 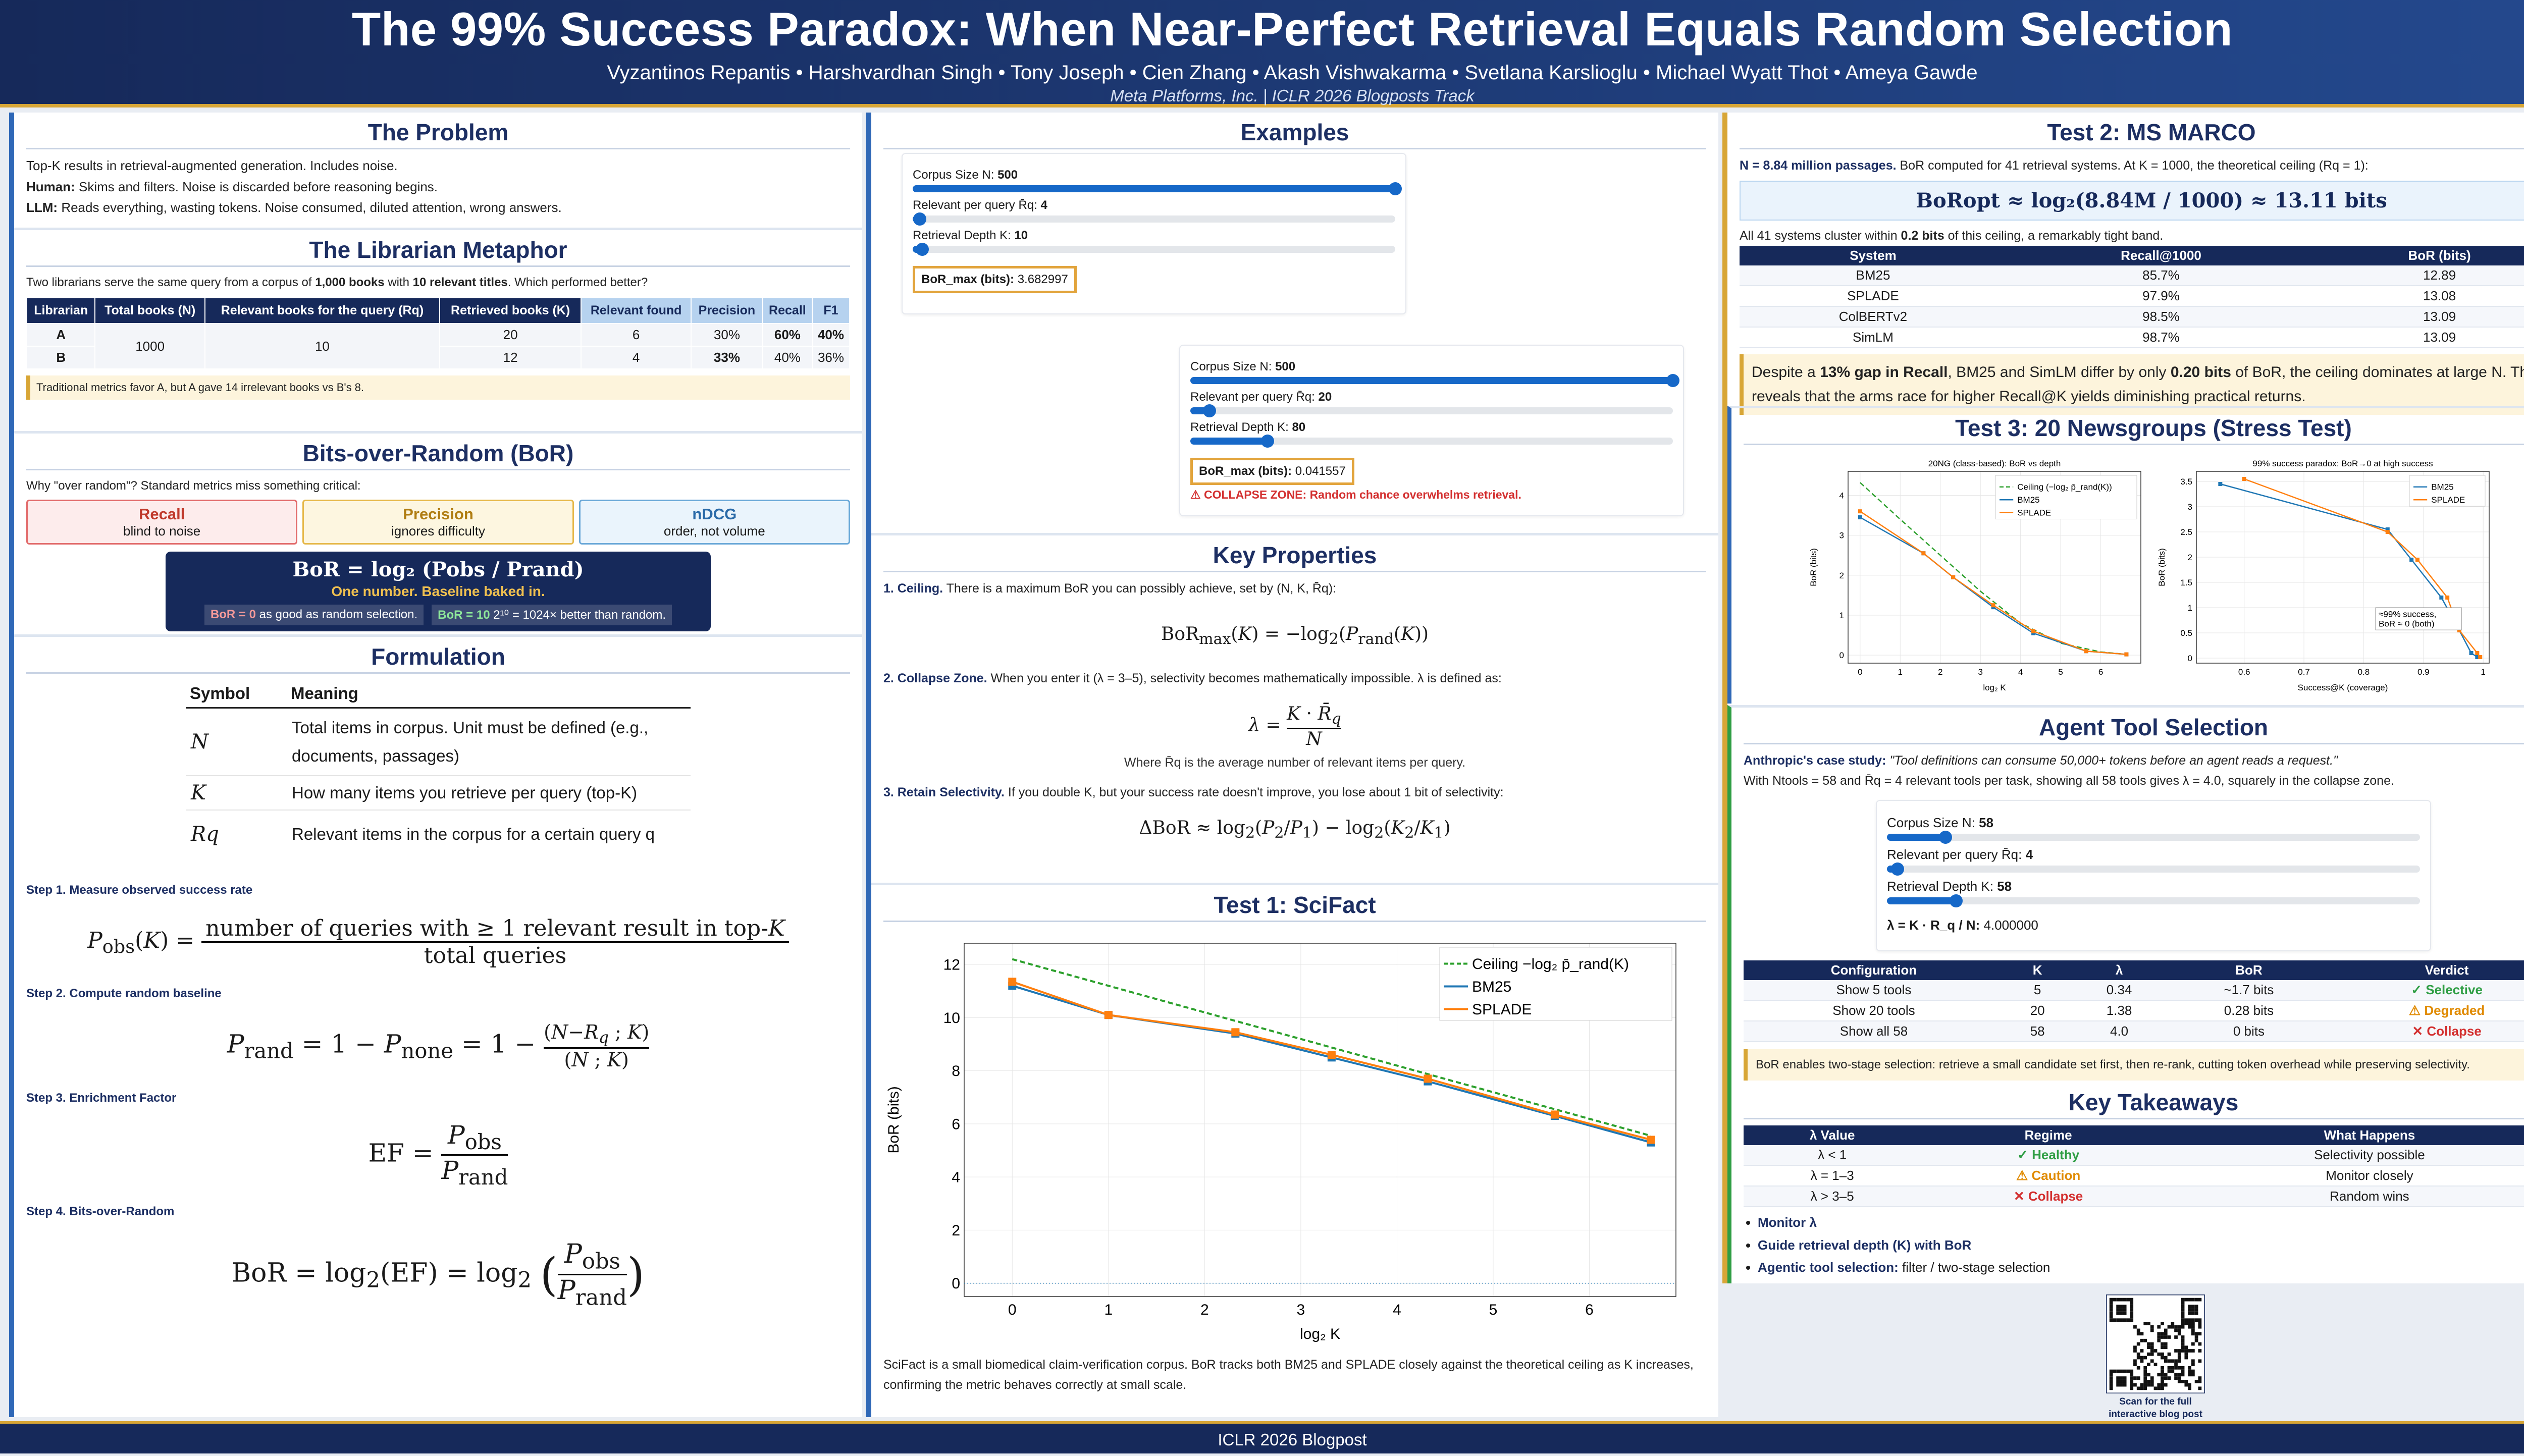 I want to click on x-tick-label: 1, so click(x=1901, y=672).